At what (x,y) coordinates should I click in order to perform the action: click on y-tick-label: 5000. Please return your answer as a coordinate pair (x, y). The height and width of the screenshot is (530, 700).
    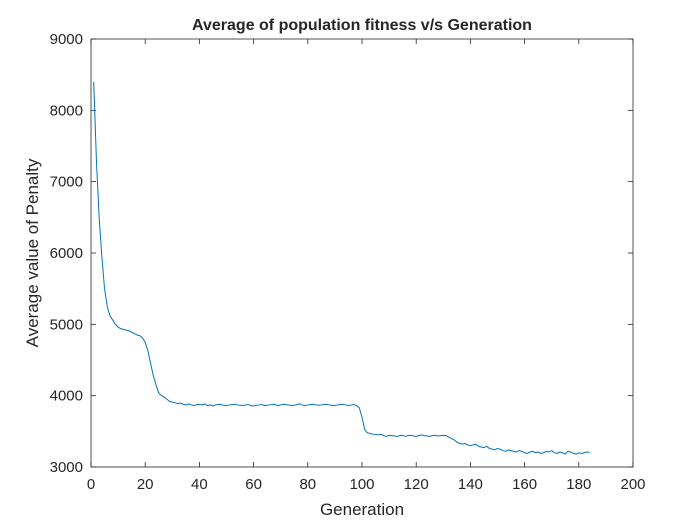
    Looking at the image, I should click on (66, 324).